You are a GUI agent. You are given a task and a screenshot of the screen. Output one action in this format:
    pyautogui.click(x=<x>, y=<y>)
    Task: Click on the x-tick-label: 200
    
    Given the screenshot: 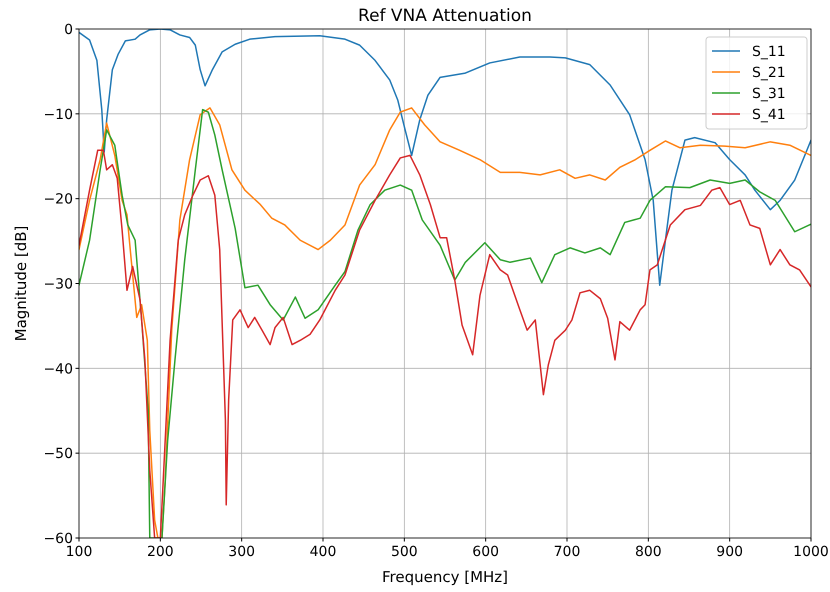 What is the action you would take?
    pyautogui.click(x=160, y=552)
    